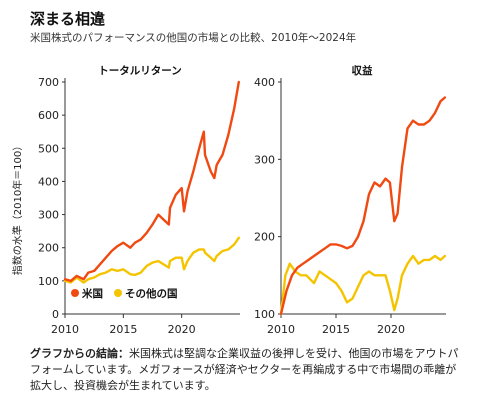  Describe the element at coordinates (362, 70) in the screenshot. I see `earnings-title: 収益` at that location.